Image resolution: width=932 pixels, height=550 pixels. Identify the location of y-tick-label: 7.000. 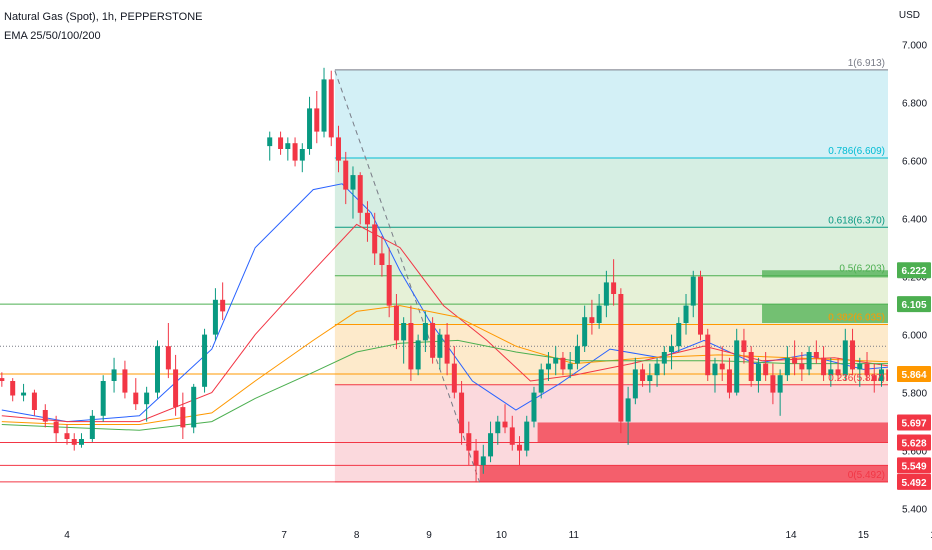
(914, 46).